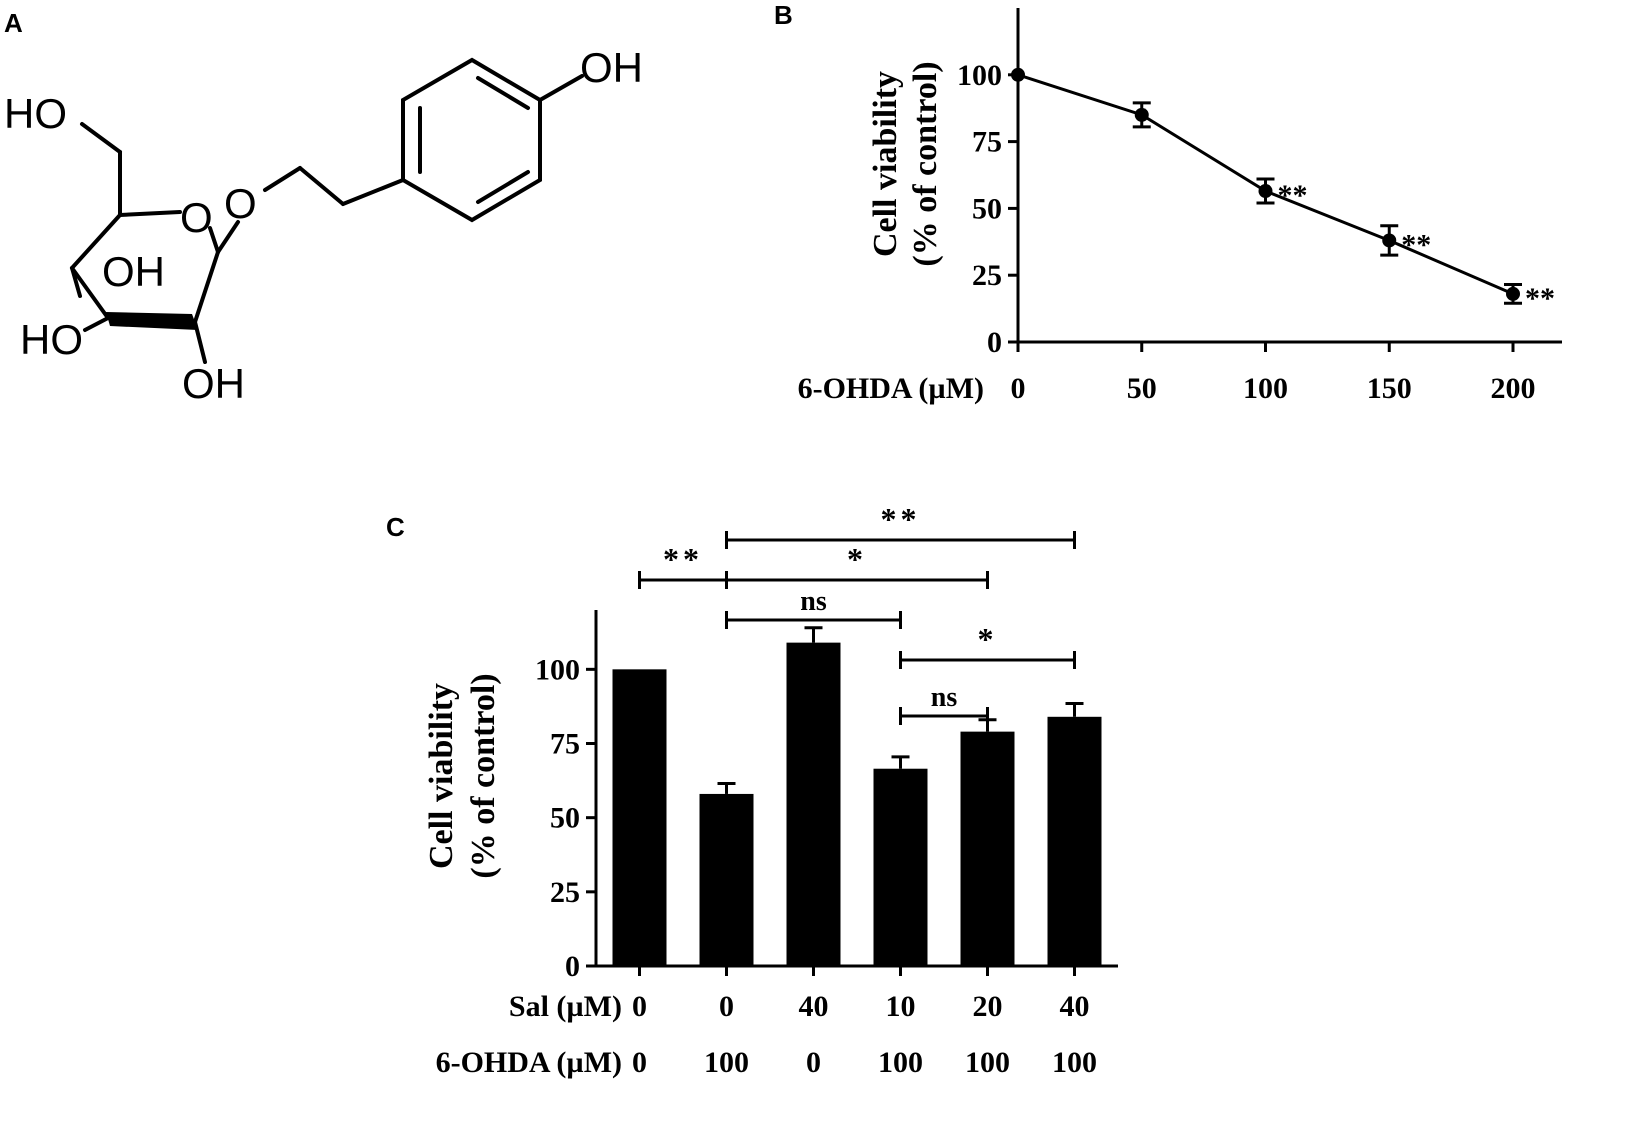  I want to click on x-axis-label: 6-OHDA (µM), so click(891, 388).